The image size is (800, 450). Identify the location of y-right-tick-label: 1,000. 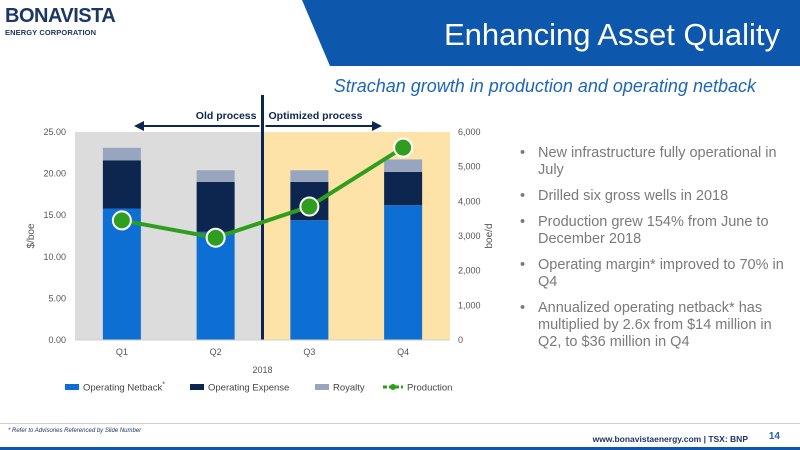
(469, 305).